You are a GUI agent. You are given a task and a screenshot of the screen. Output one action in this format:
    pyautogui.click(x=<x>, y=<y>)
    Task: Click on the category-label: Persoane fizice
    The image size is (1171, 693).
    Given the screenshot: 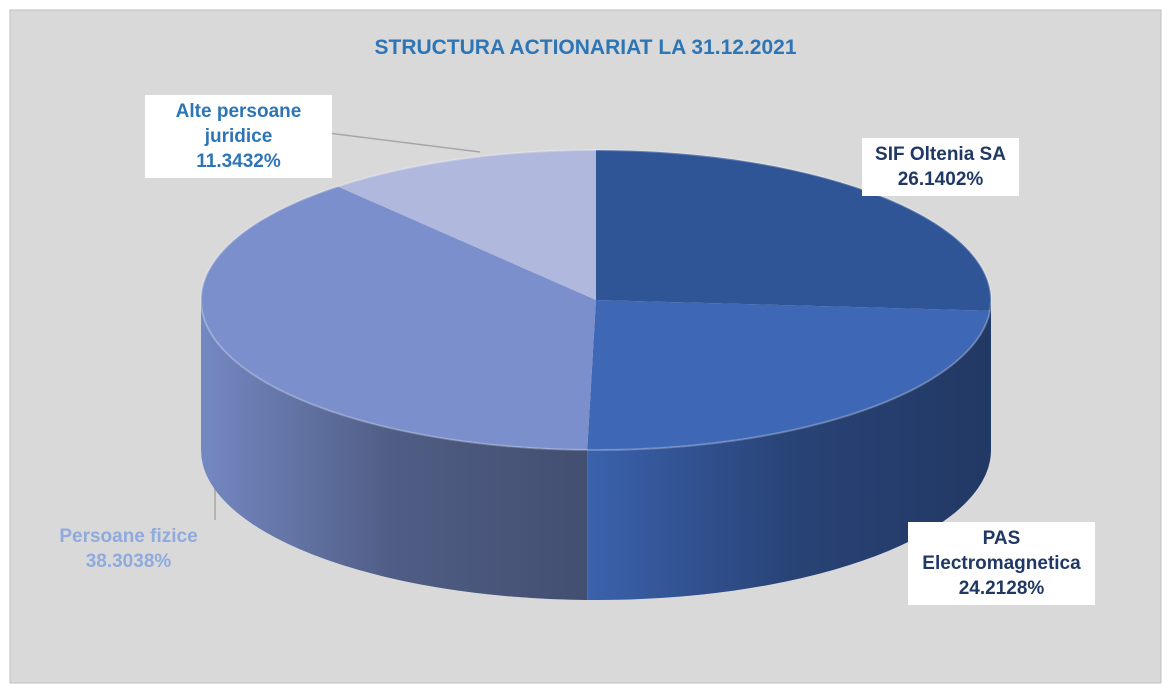 What is the action you would take?
    pyautogui.click(x=128, y=536)
    